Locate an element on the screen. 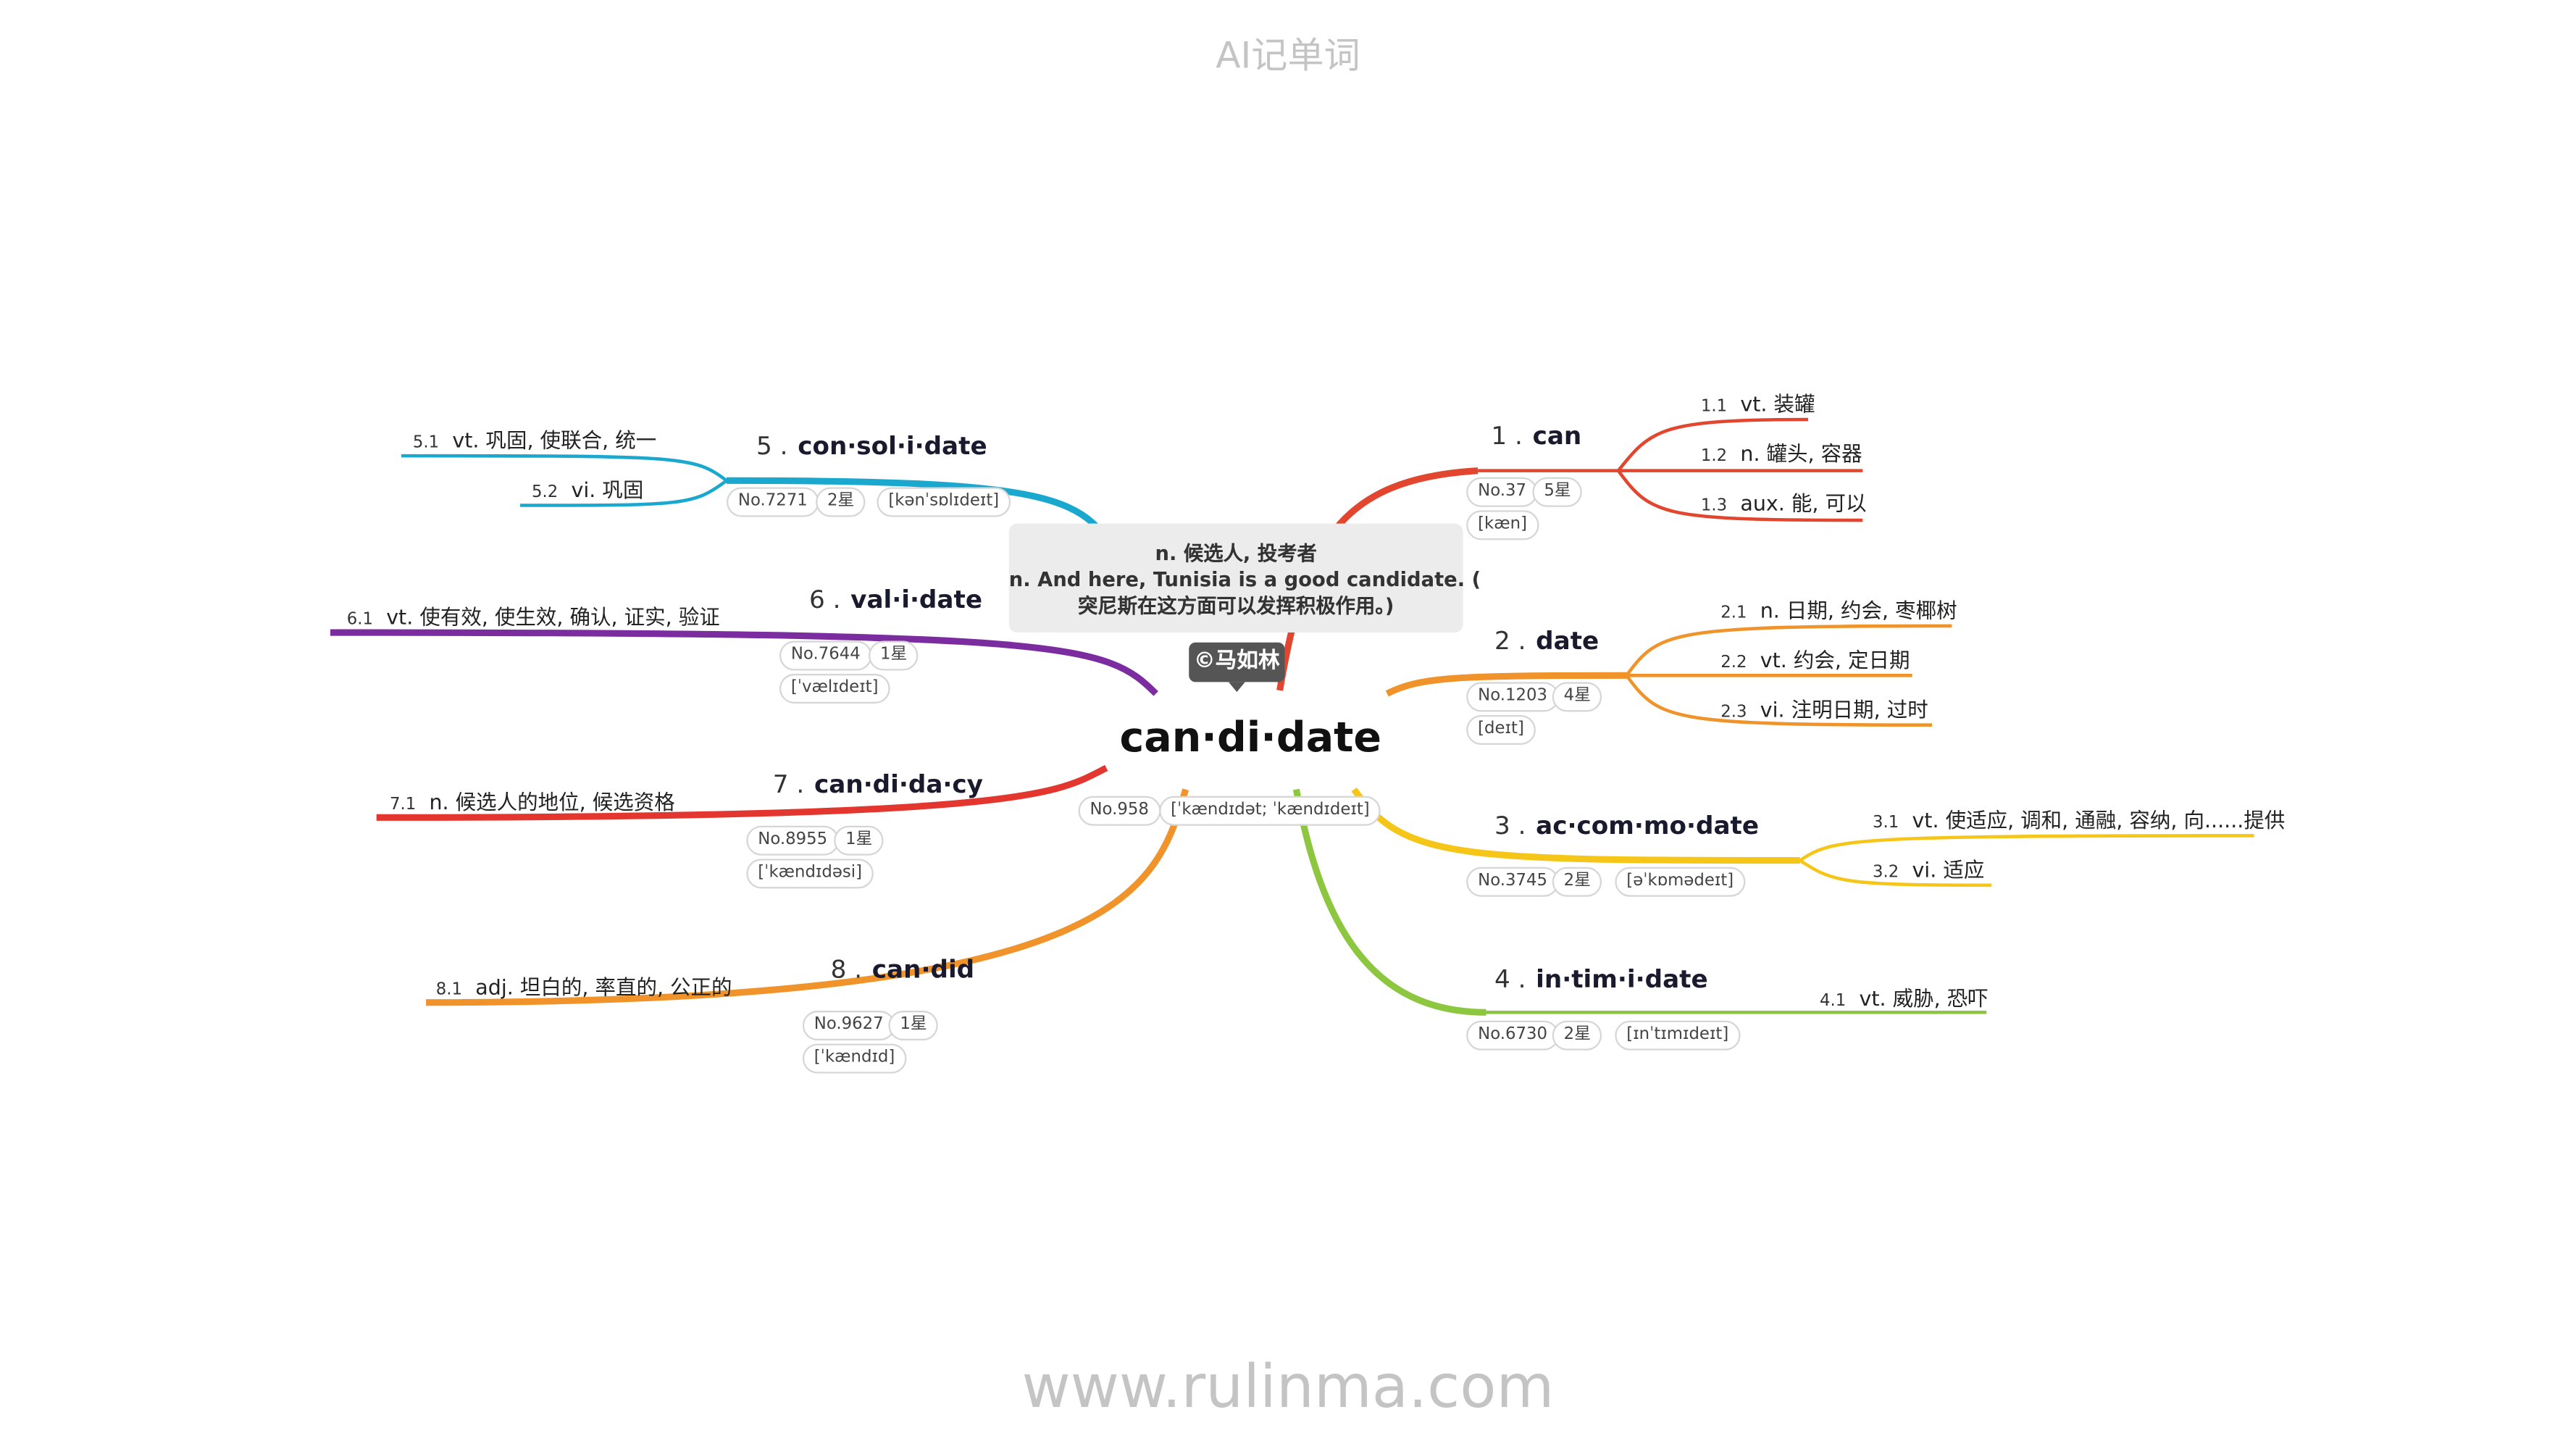 The width and height of the screenshot is (2576, 1449). no-tag: No.6730 is located at coordinates (1512, 1035).